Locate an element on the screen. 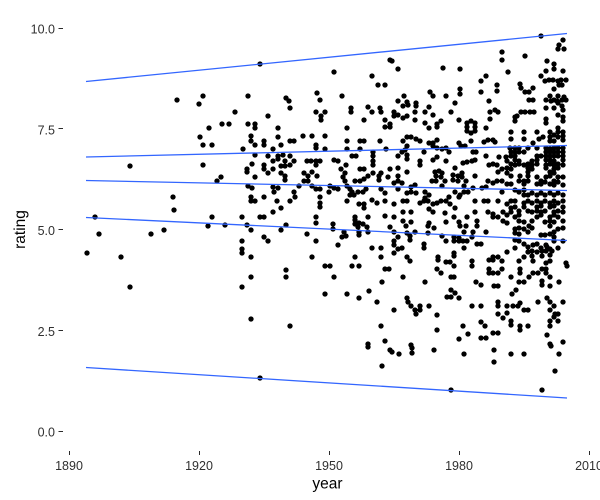 Image resolution: width=600 pixels, height=500 pixels. svg-text: 10.0 is located at coordinates (43, 30).